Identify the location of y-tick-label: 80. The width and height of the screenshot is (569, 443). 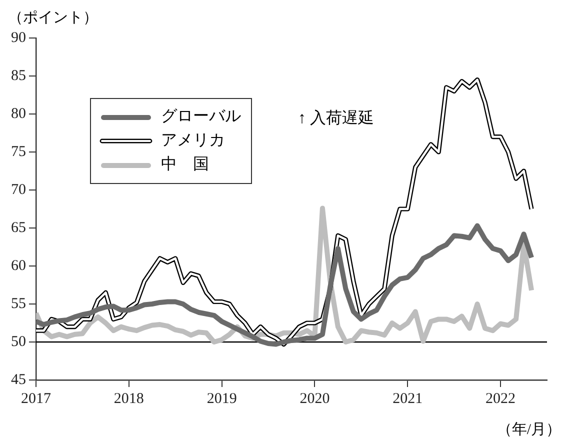
(18, 114).